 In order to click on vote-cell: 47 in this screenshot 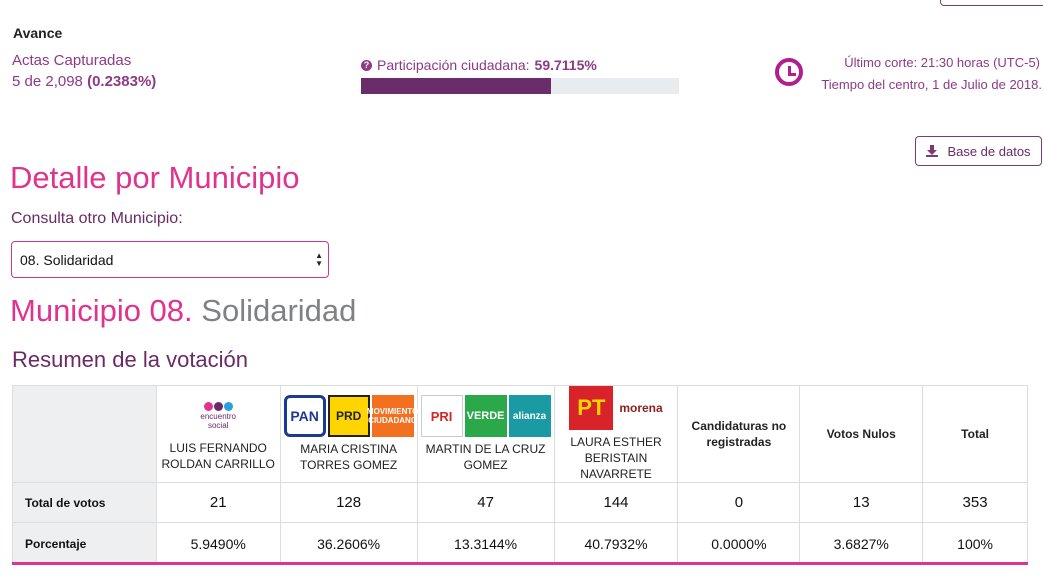, I will do `click(485, 502)`.